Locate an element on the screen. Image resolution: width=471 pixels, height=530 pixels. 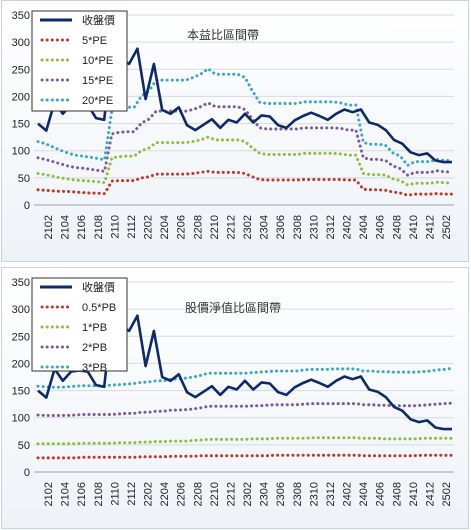
legend-label: 15*PE is located at coordinates (97, 81).